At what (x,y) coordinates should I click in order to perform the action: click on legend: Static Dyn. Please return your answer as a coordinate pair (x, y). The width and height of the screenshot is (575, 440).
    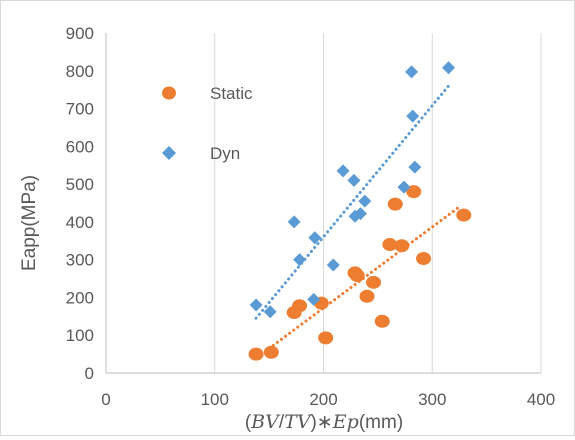
    Looking at the image, I should click on (207, 123).